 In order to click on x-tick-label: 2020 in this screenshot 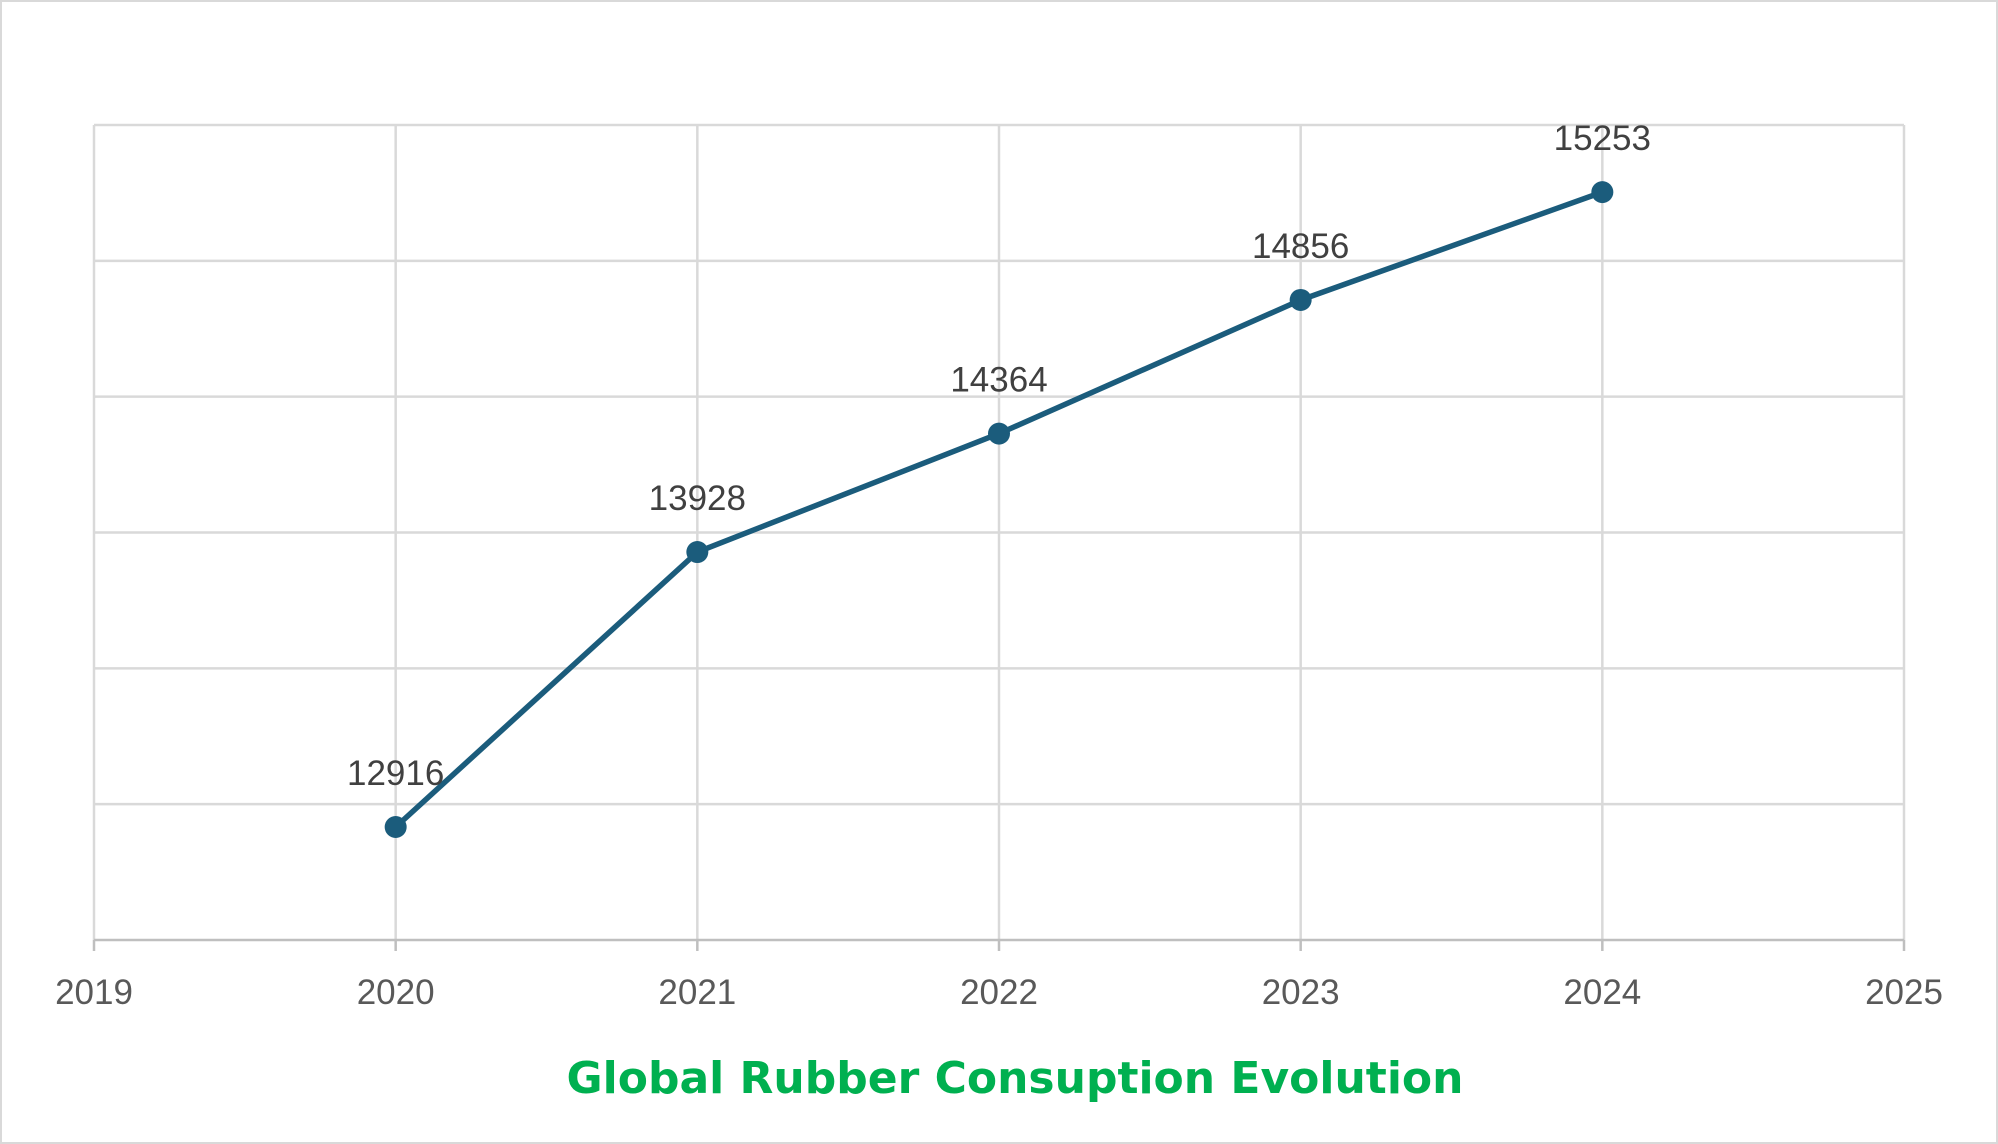, I will do `click(396, 992)`.